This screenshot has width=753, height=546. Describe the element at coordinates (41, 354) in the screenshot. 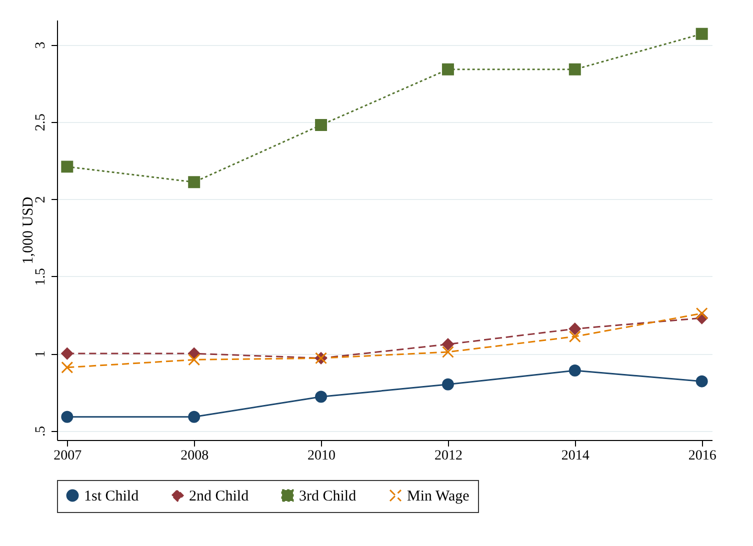

I see `y-tick-label: 1` at that location.